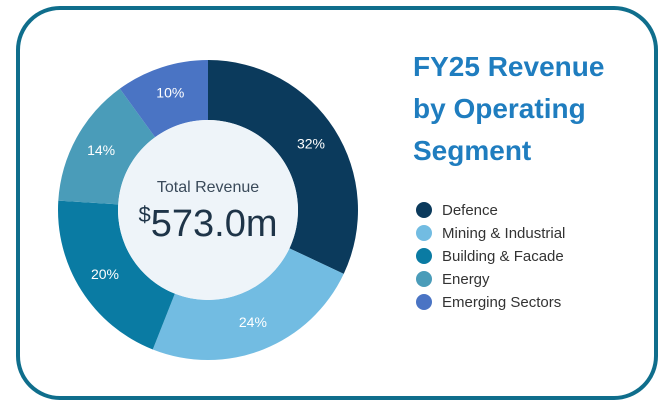 The image size is (664, 407). Describe the element at coordinates (170, 93) in the screenshot. I see `slice-label: 10%` at that location.